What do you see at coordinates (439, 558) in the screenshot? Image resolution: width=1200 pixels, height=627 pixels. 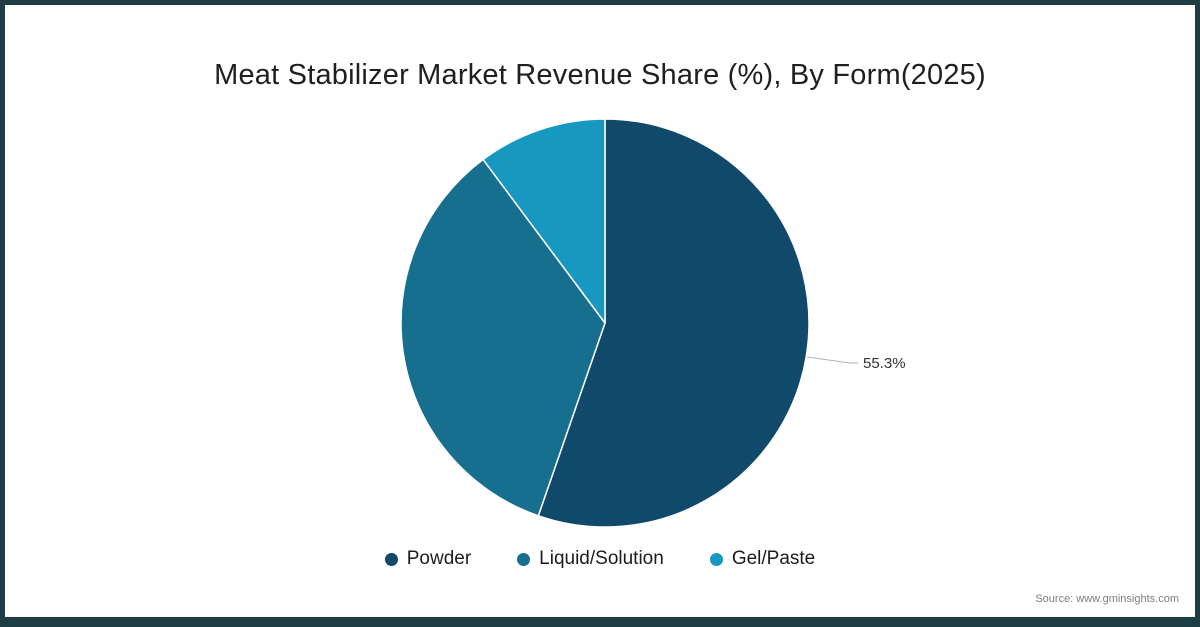 I see `legend-label-powder: Powder` at bounding box center [439, 558].